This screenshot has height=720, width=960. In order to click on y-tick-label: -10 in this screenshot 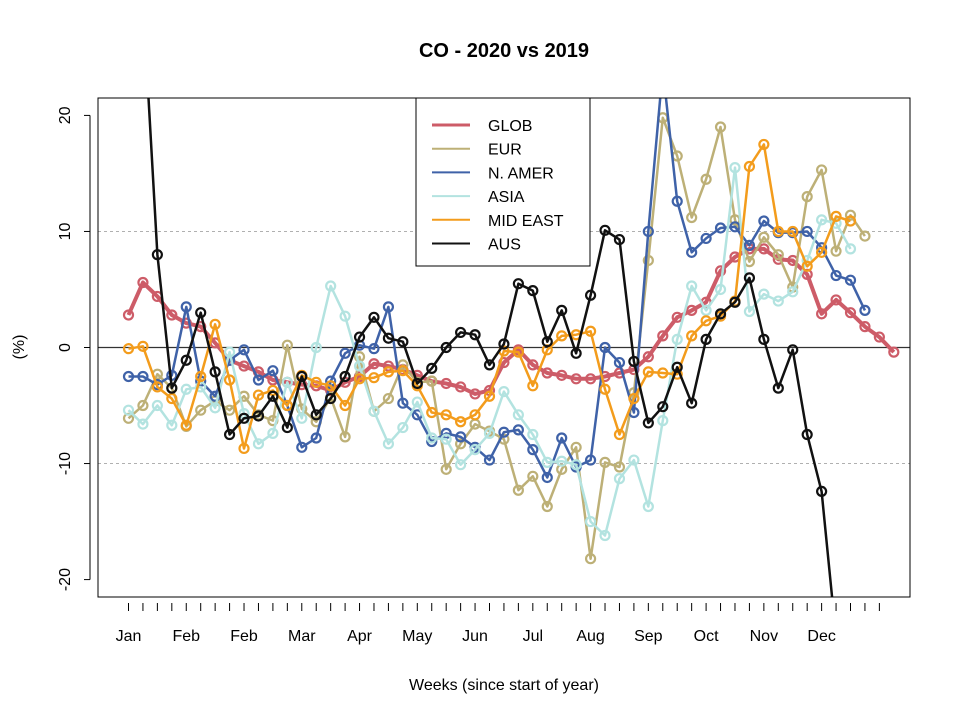, I will do `click(65, 463)`.